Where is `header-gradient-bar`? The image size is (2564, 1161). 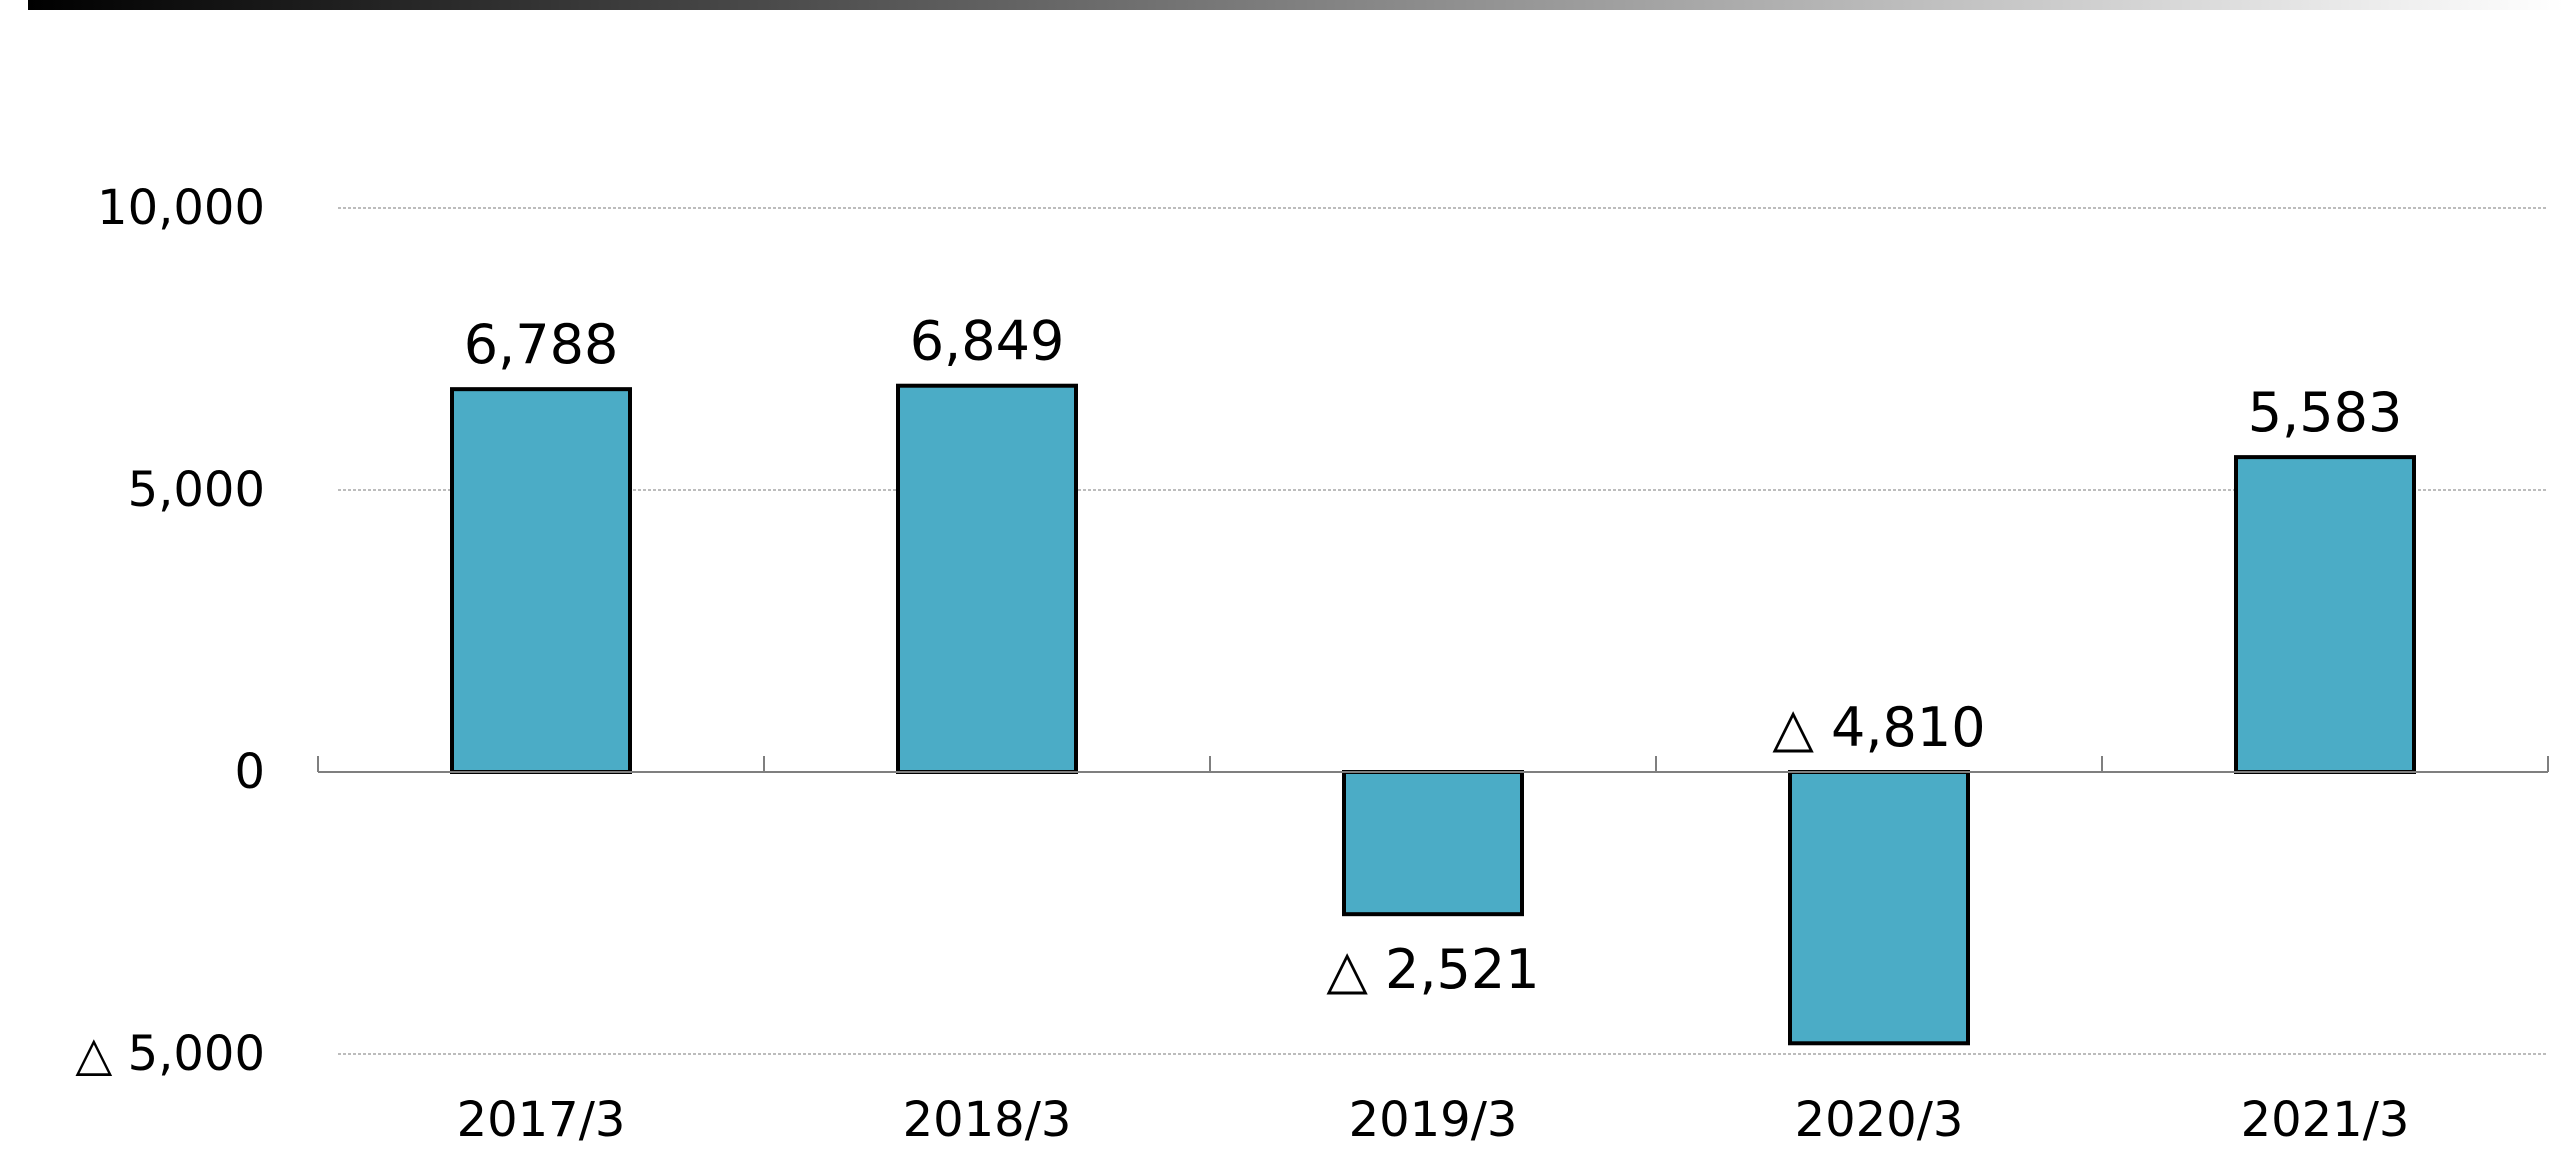 header-gradient-bar is located at coordinates (1296, 5).